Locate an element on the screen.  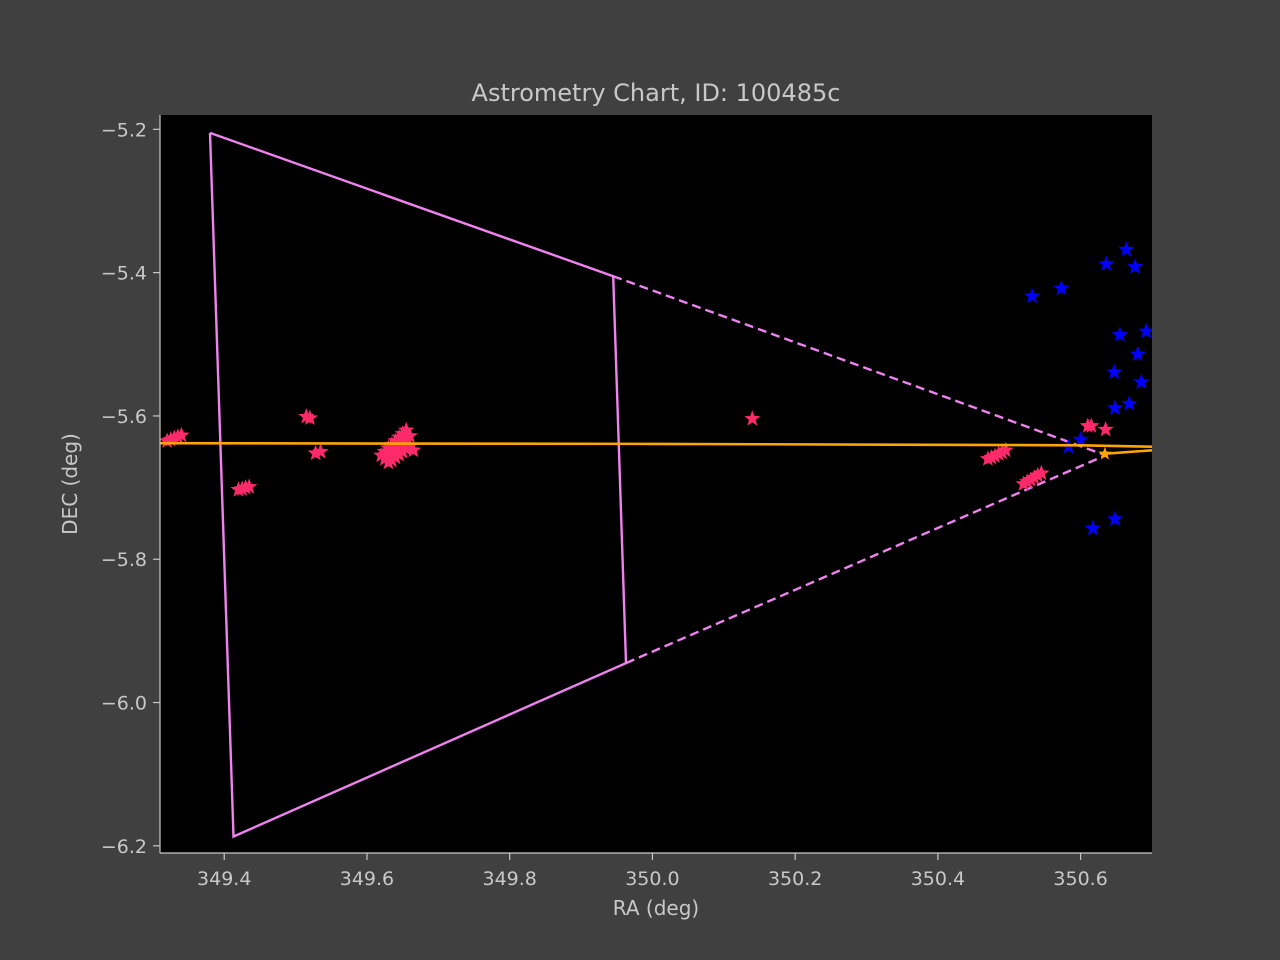
x-axis-ticks: 349.4 349.6 349.8 350.0 350.2 350.4 350.6 is located at coordinates (652, 871).